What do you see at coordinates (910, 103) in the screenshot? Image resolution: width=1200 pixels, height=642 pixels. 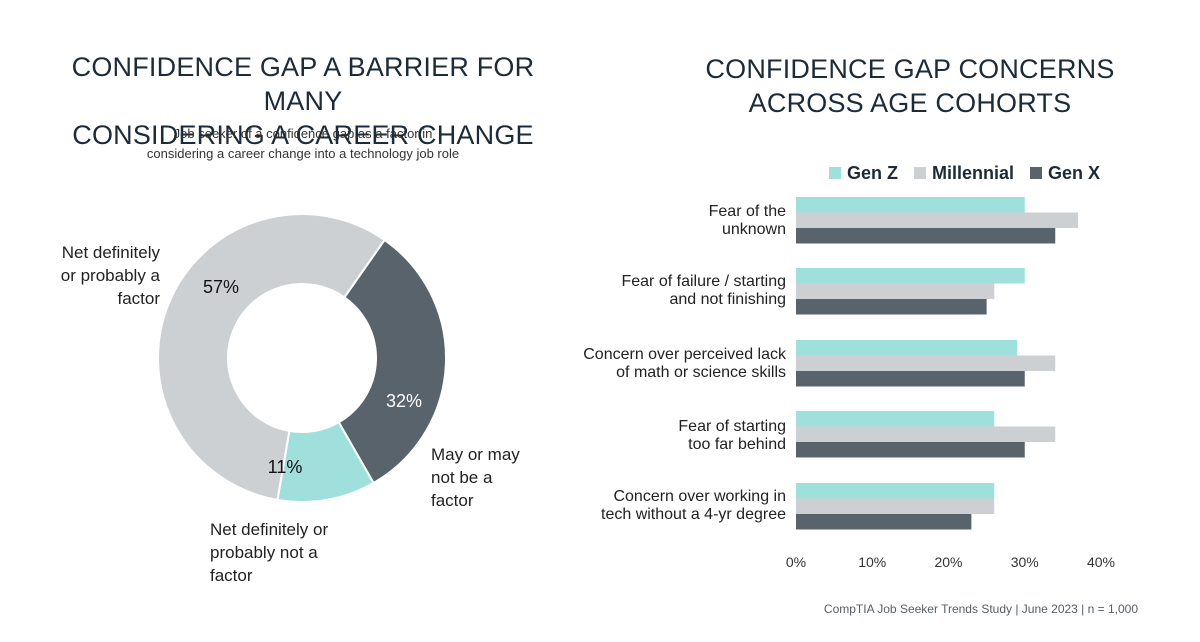 I see `bar-title-line-2: ACROSS AGE COHORTS` at bounding box center [910, 103].